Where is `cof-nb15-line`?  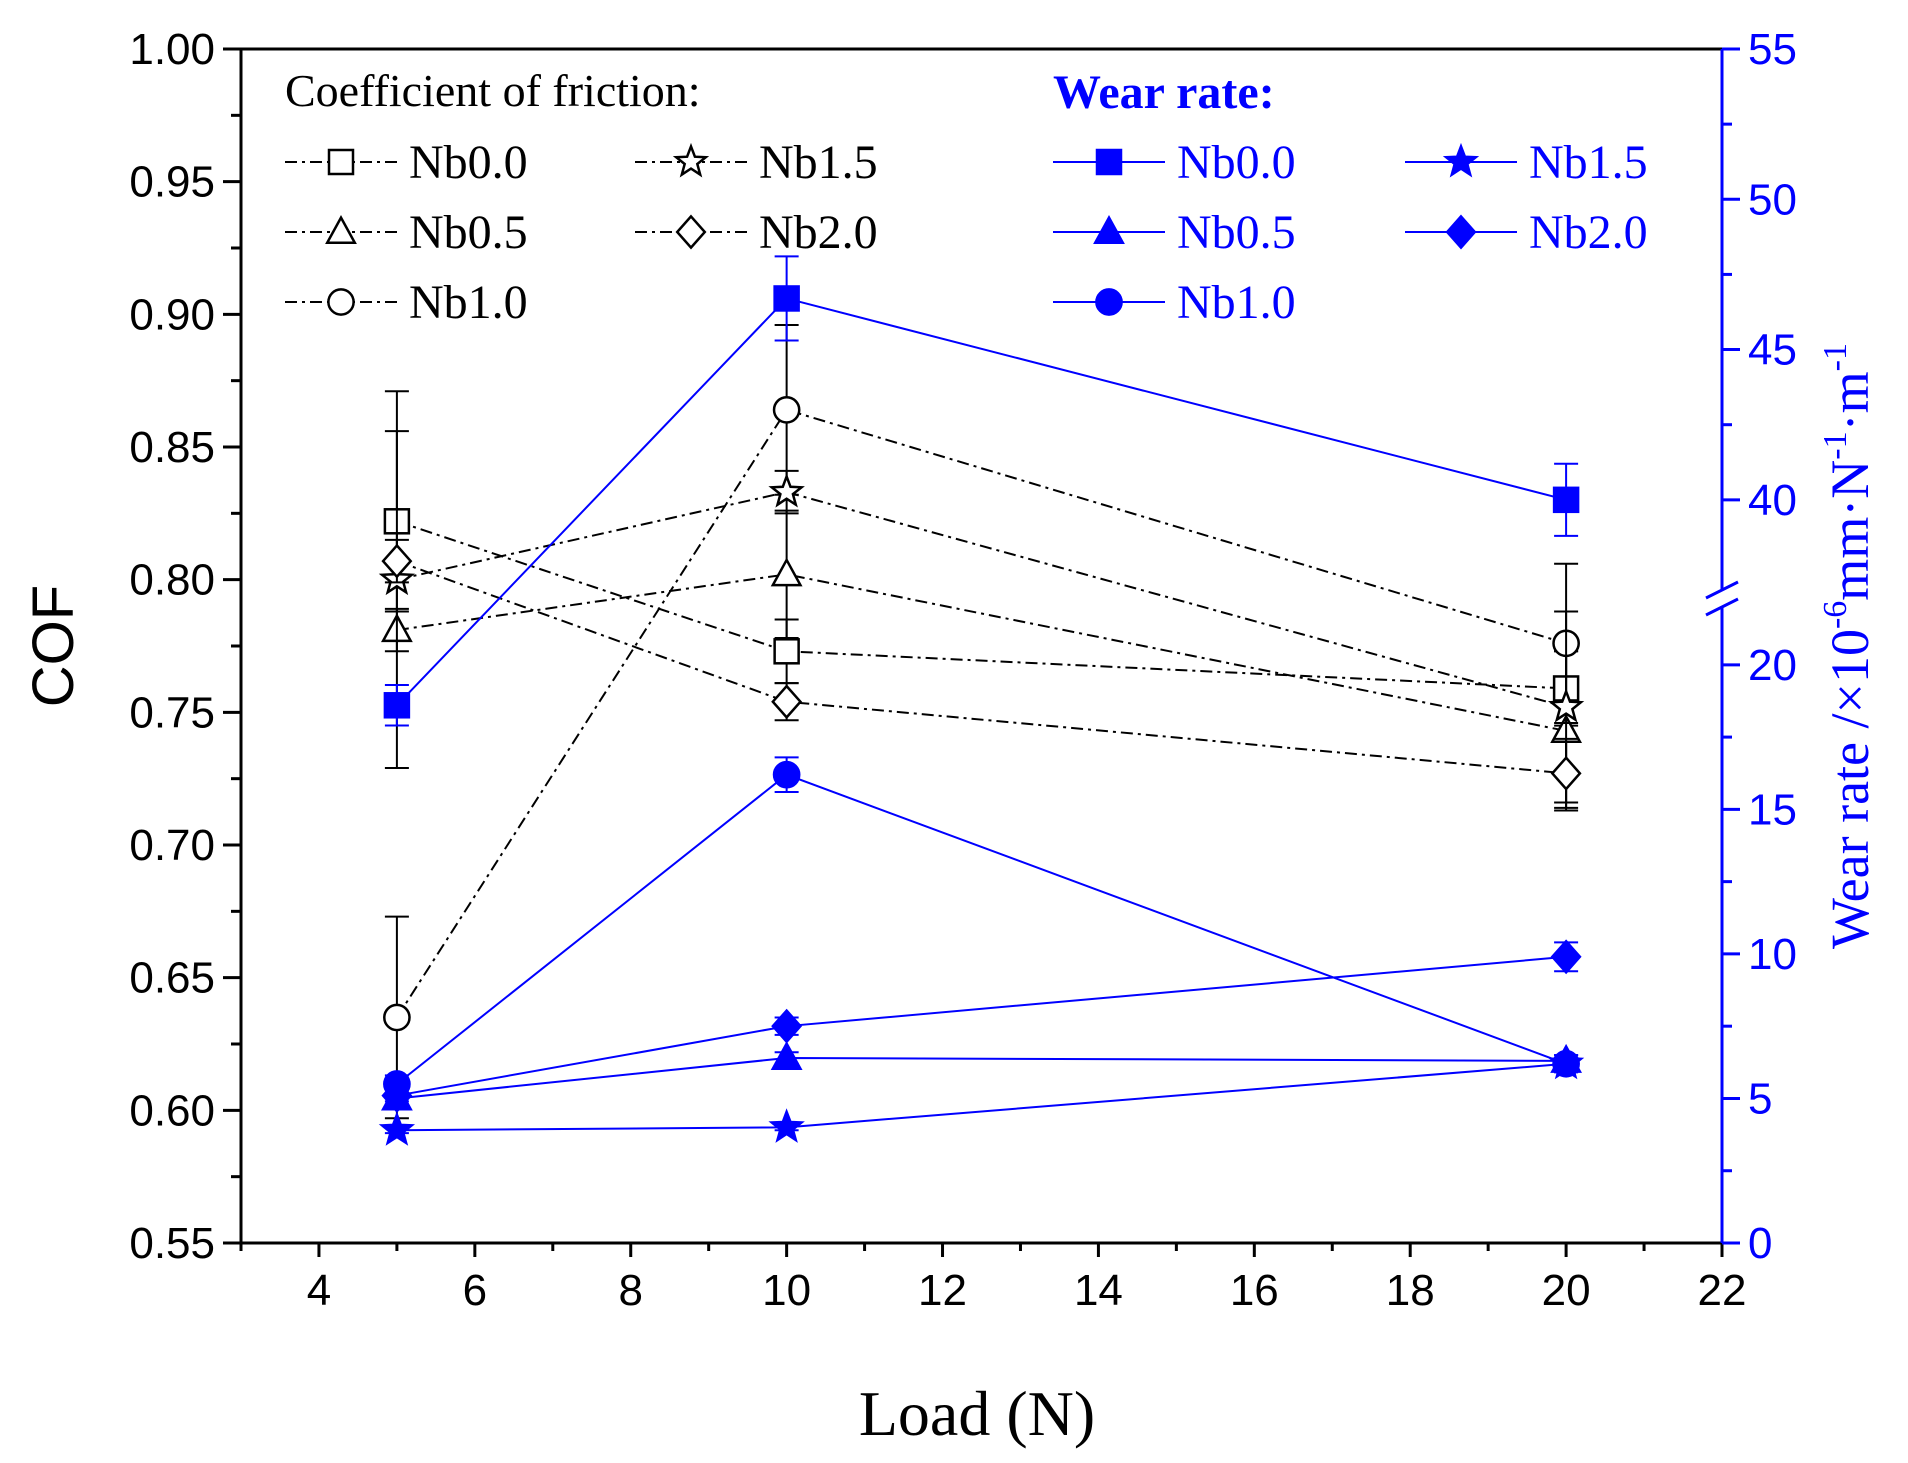 cof-nb15-line is located at coordinates (981, 599).